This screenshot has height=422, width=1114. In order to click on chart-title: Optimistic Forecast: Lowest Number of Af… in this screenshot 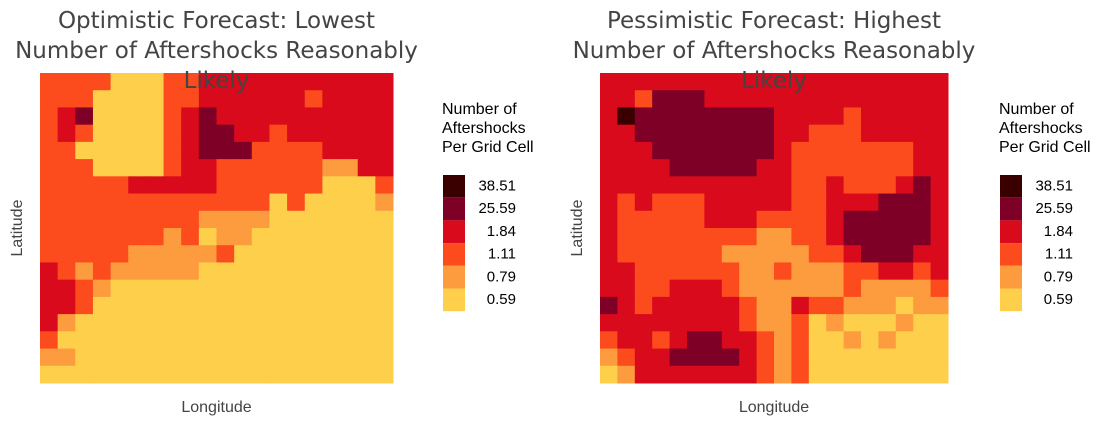, I will do `click(216, 51)`.